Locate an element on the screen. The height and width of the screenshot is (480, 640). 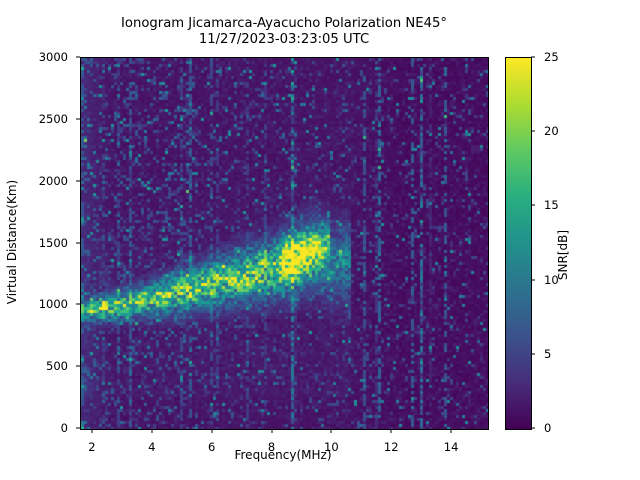
y-axis-label: Virtual Distance(Km) is located at coordinates (12, 242).